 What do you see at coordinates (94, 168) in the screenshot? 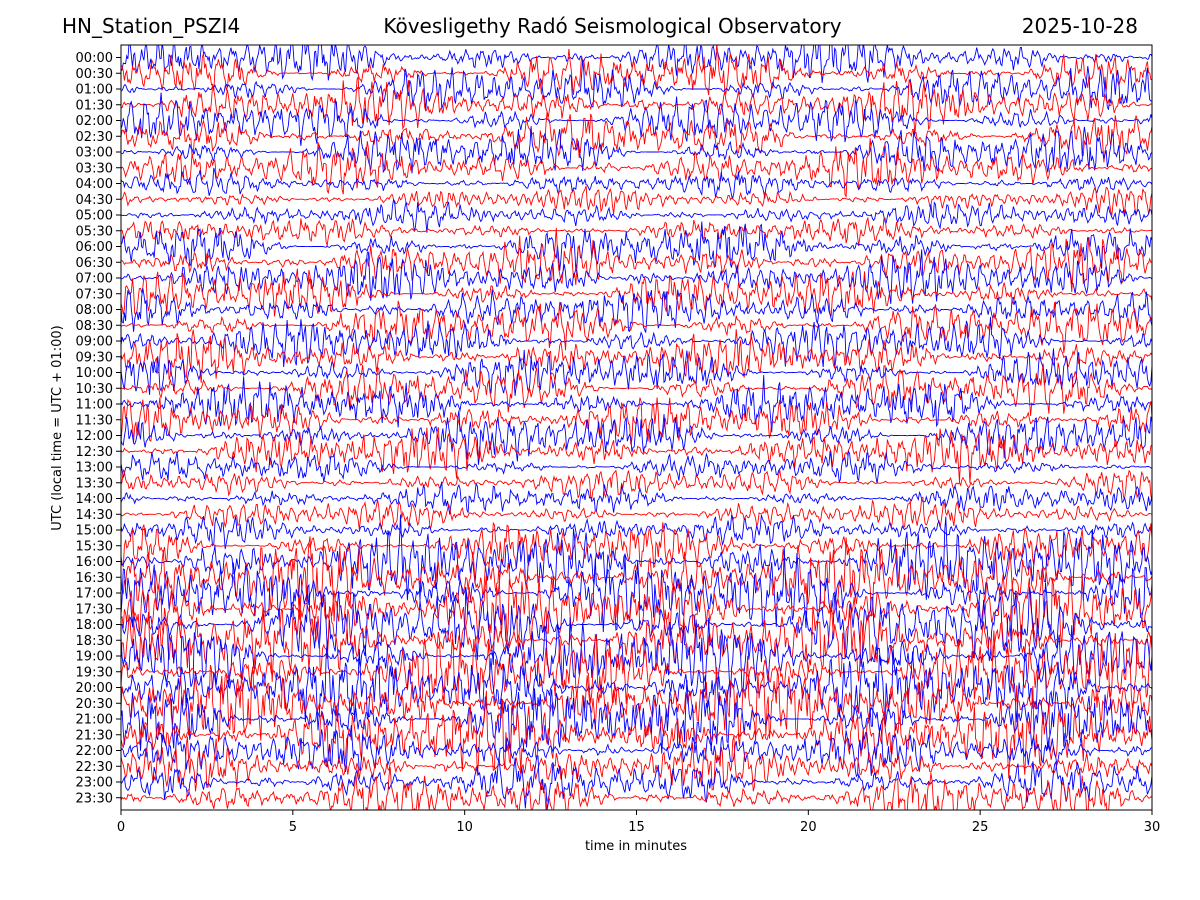
I see `y-tick-label: 03:30` at bounding box center [94, 168].